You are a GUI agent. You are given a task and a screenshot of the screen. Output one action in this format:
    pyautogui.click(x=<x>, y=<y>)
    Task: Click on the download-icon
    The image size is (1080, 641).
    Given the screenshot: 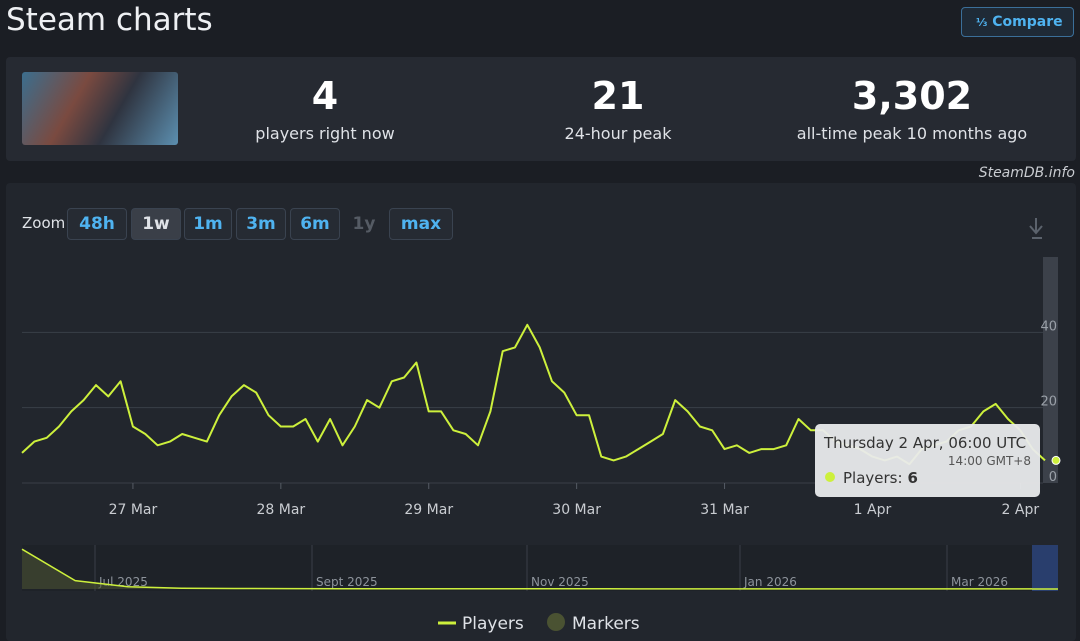 What is the action you would take?
    pyautogui.click(x=1036, y=228)
    